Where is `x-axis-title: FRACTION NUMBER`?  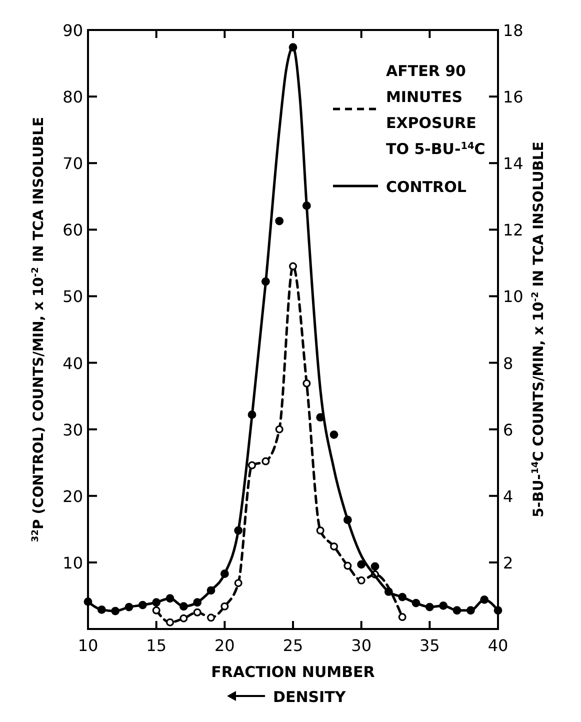 x-axis-title: FRACTION NUMBER is located at coordinates (293, 672).